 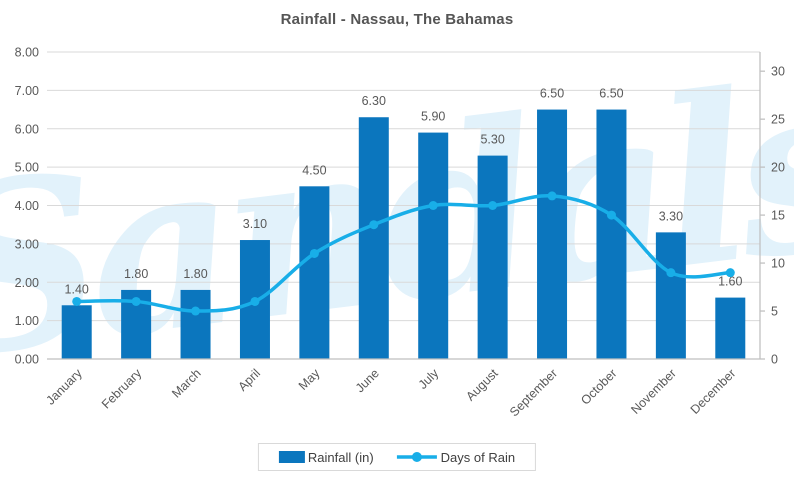 What do you see at coordinates (314, 170) in the screenshot?
I see `bar-value-label: 4.50` at bounding box center [314, 170].